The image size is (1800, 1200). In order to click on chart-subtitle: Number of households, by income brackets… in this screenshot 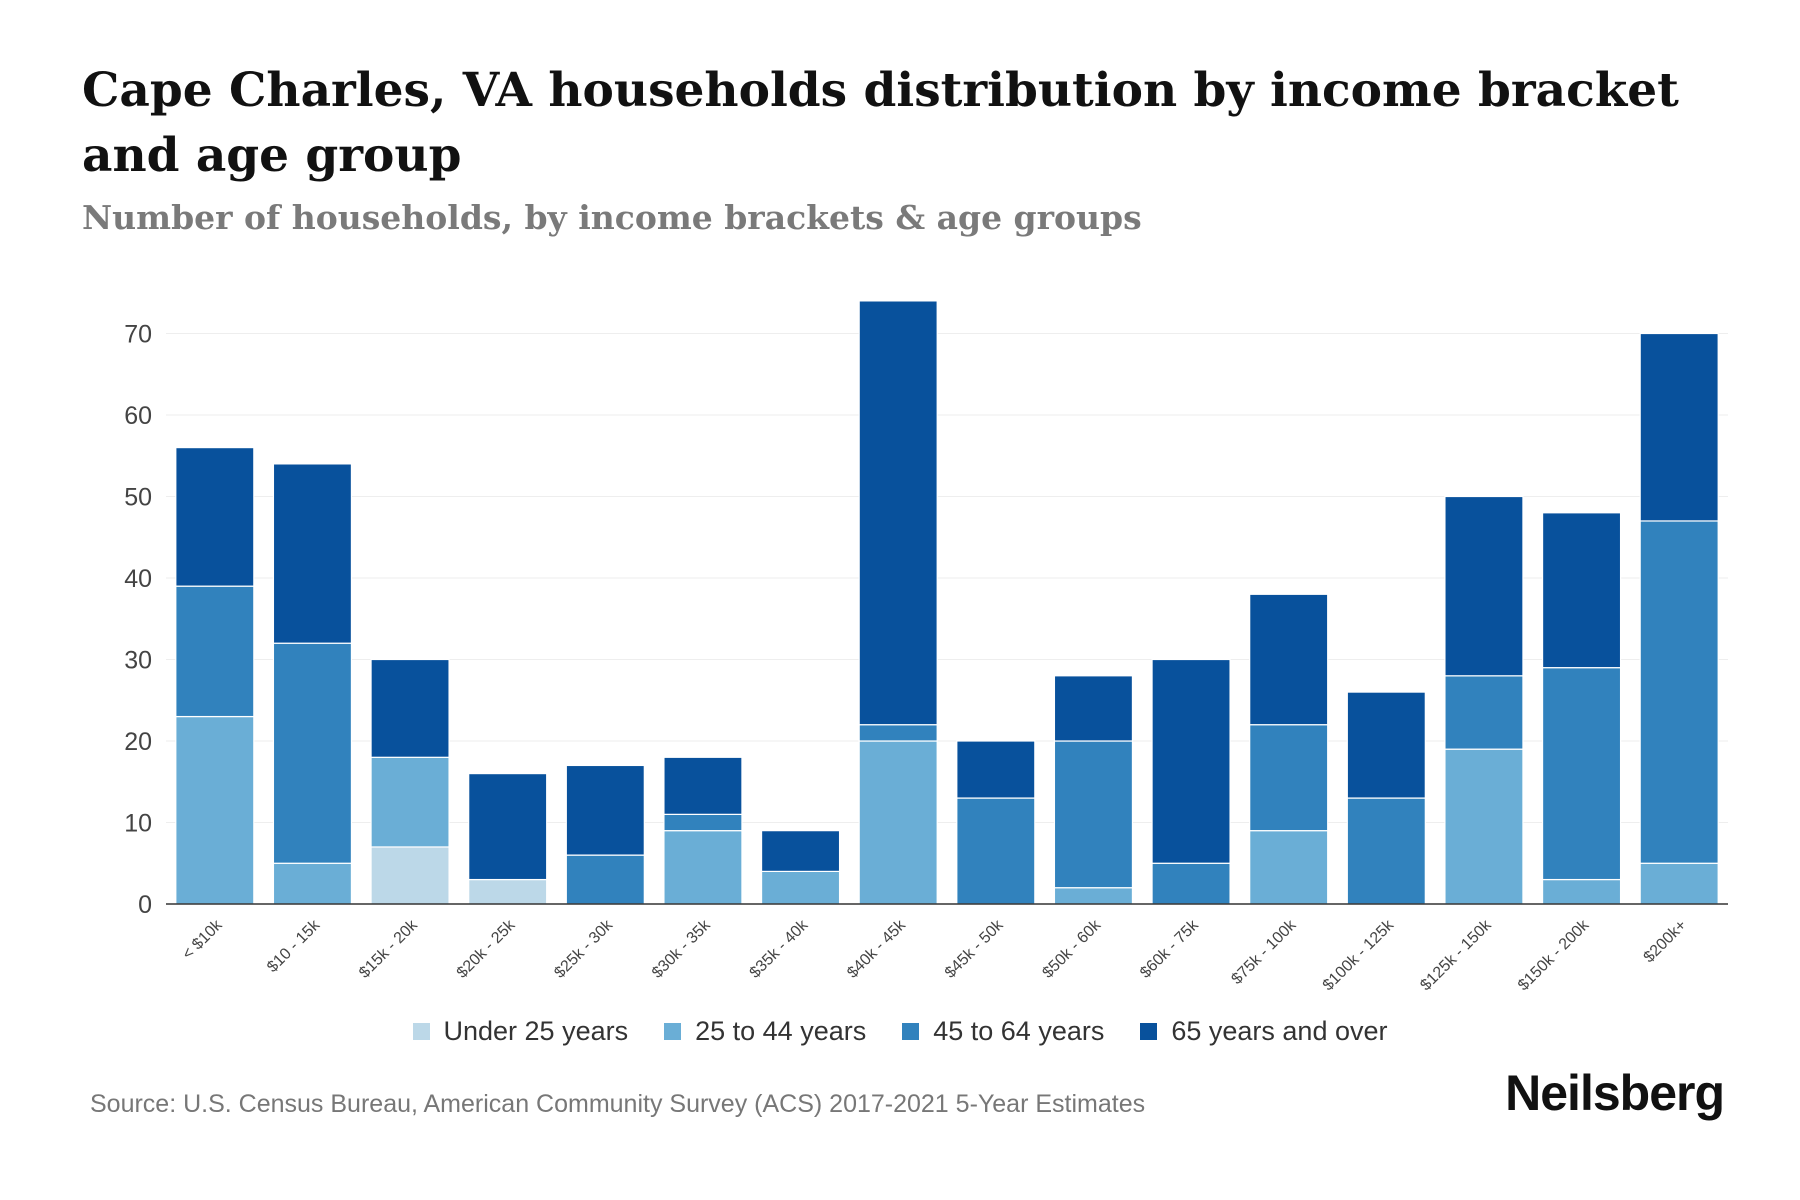, I will do `click(612, 217)`.